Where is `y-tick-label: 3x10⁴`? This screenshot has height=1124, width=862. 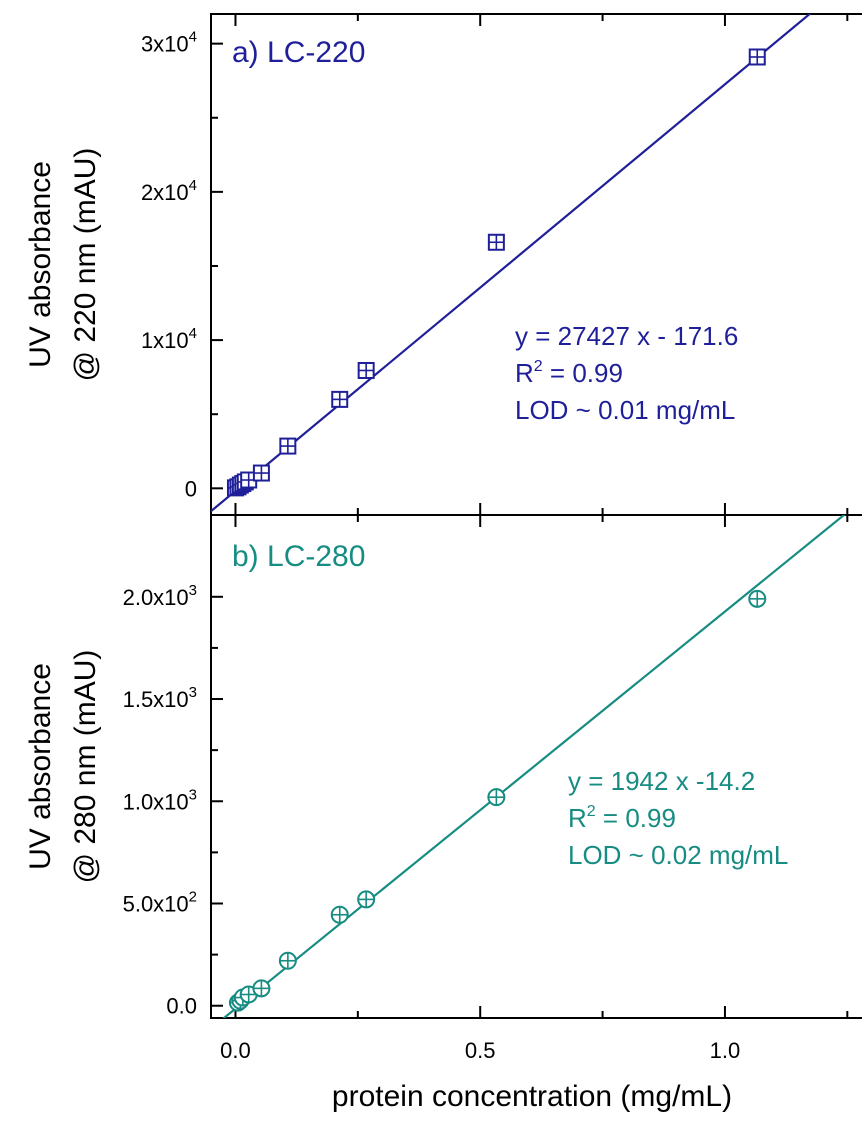
y-tick-label: 3x10⁴ is located at coordinates (169, 43).